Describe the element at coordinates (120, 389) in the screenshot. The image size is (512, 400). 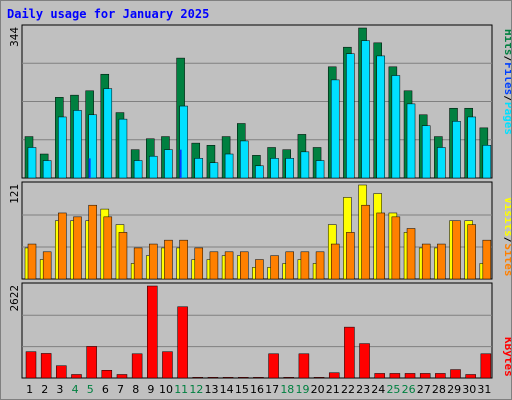
I see `x-tick-label: 7` at that location.